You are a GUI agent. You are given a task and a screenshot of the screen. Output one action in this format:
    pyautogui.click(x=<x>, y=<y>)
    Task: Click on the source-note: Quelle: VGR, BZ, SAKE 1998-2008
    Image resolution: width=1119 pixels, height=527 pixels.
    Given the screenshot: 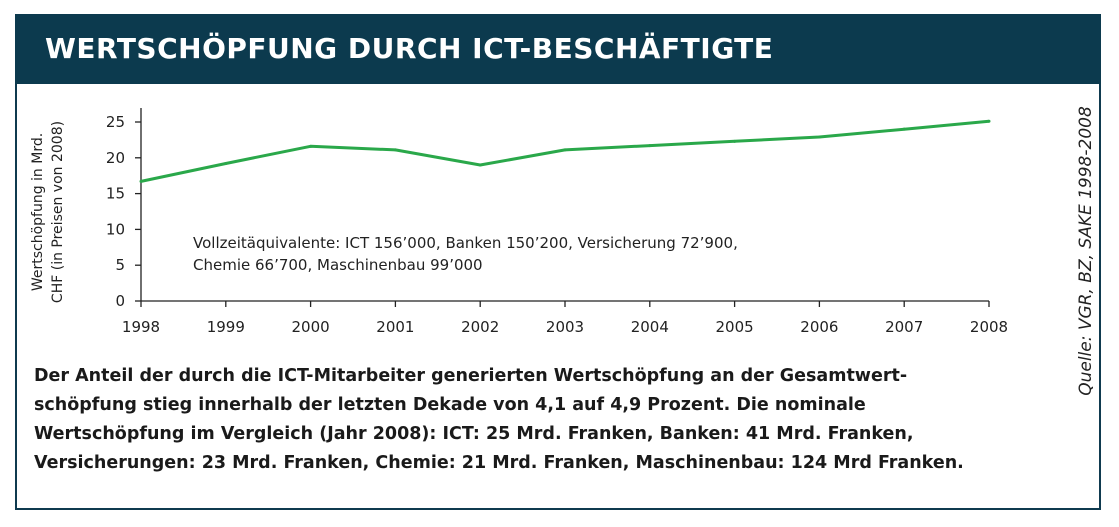 What is the action you would take?
    pyautogui.click(x=1086, y=251)
    